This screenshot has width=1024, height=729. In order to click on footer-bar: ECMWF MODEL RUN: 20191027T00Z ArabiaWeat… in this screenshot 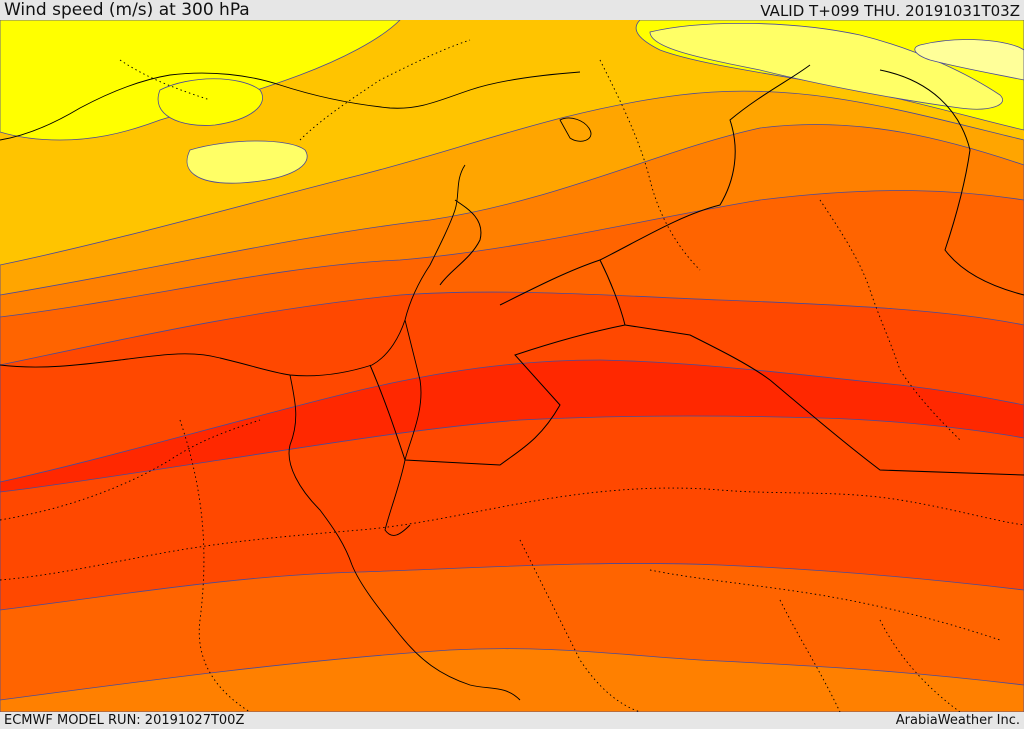, I will do `click(512, 720)`.